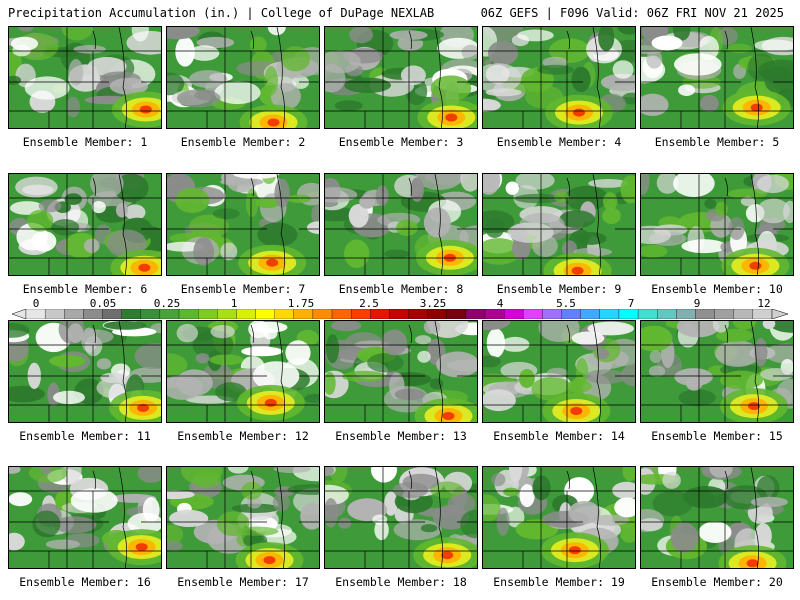 This screenshot has height=600, width=800. What do you see at coordinates (103, 303) in the screenshot?
I see `colorbar-tick-label: 0.05` at bounding box center [103, 303].